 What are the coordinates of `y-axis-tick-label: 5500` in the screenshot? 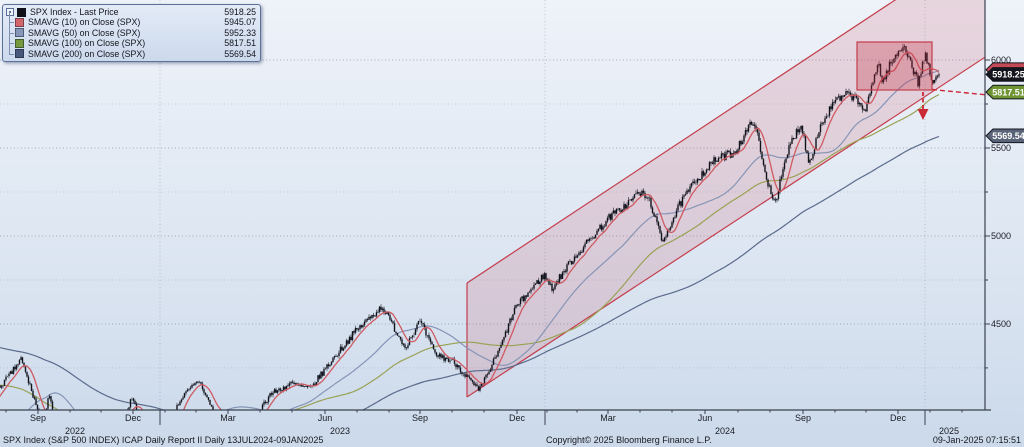 It's located at (1001, 148).